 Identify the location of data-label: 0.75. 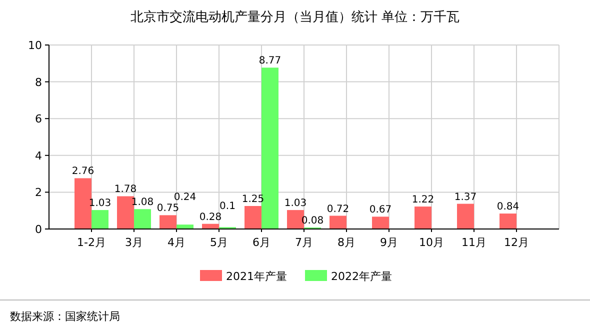
(168, 208).